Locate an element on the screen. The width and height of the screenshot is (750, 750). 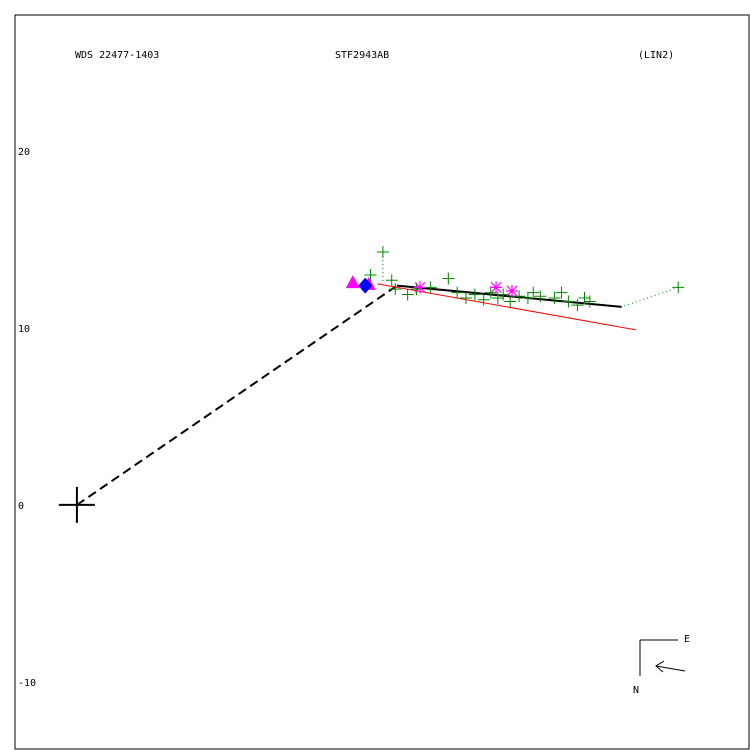
motion-arrow-head is located at coordinates (660, 666).